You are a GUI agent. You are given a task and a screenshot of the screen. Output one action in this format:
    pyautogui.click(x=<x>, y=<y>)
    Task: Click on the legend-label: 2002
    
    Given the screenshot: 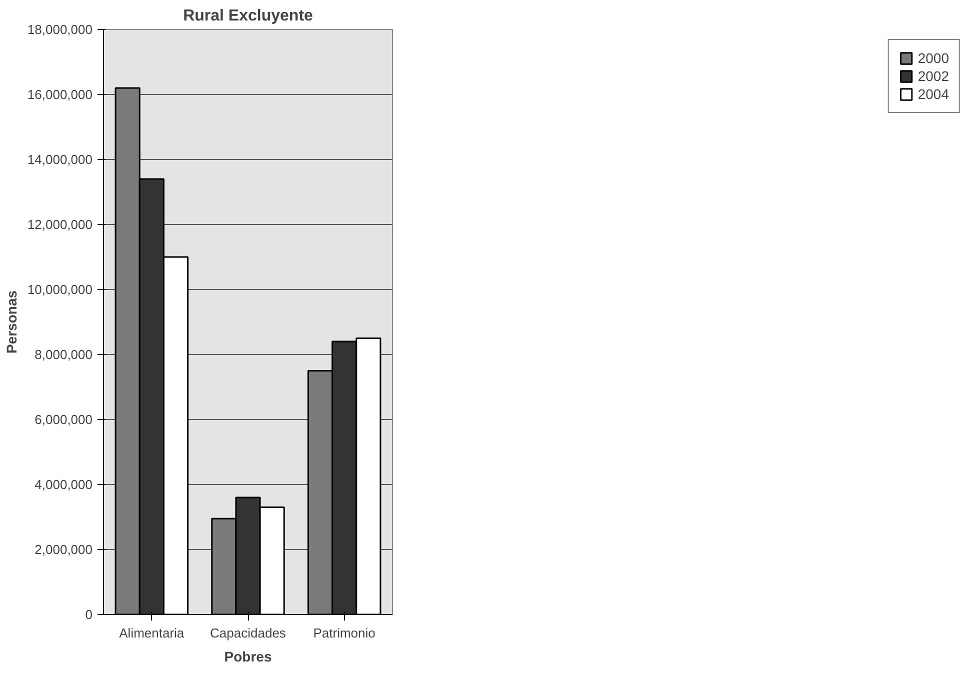 What is the action you would take?
    pyautogui.click(x=933, y=76)
    